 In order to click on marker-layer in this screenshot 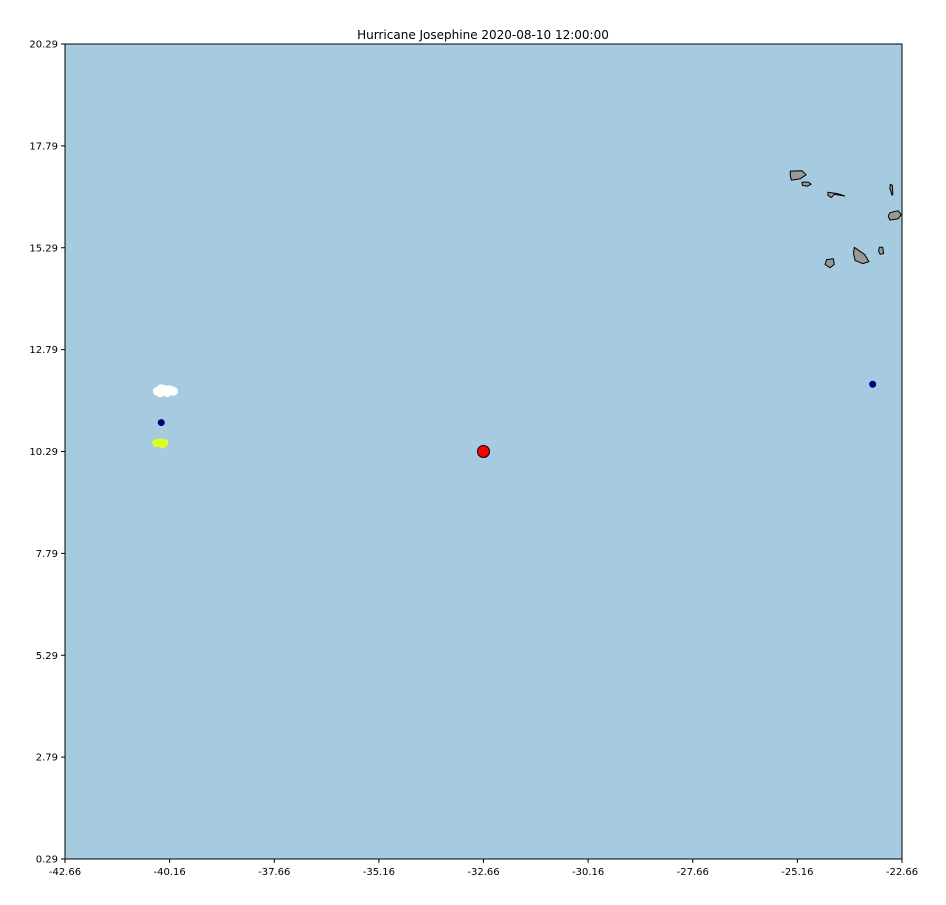, I will do `click(514, 419)`.